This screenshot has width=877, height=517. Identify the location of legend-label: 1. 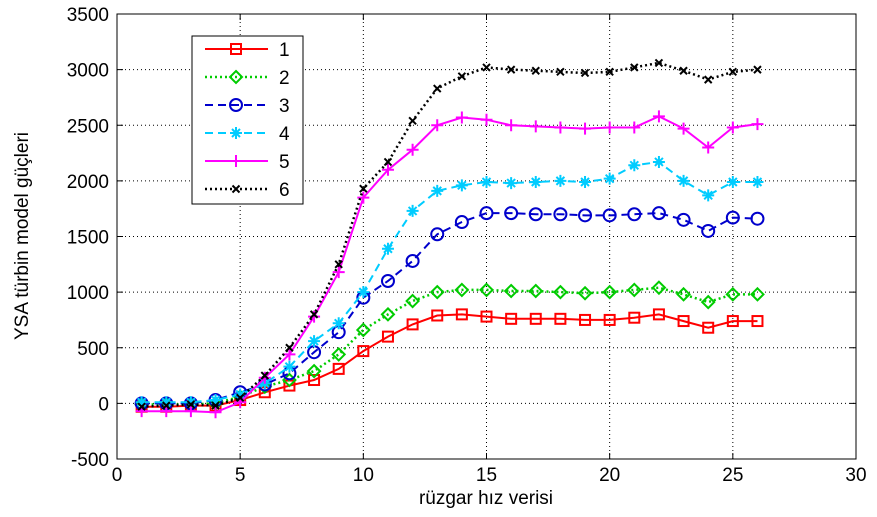
(284, 50).